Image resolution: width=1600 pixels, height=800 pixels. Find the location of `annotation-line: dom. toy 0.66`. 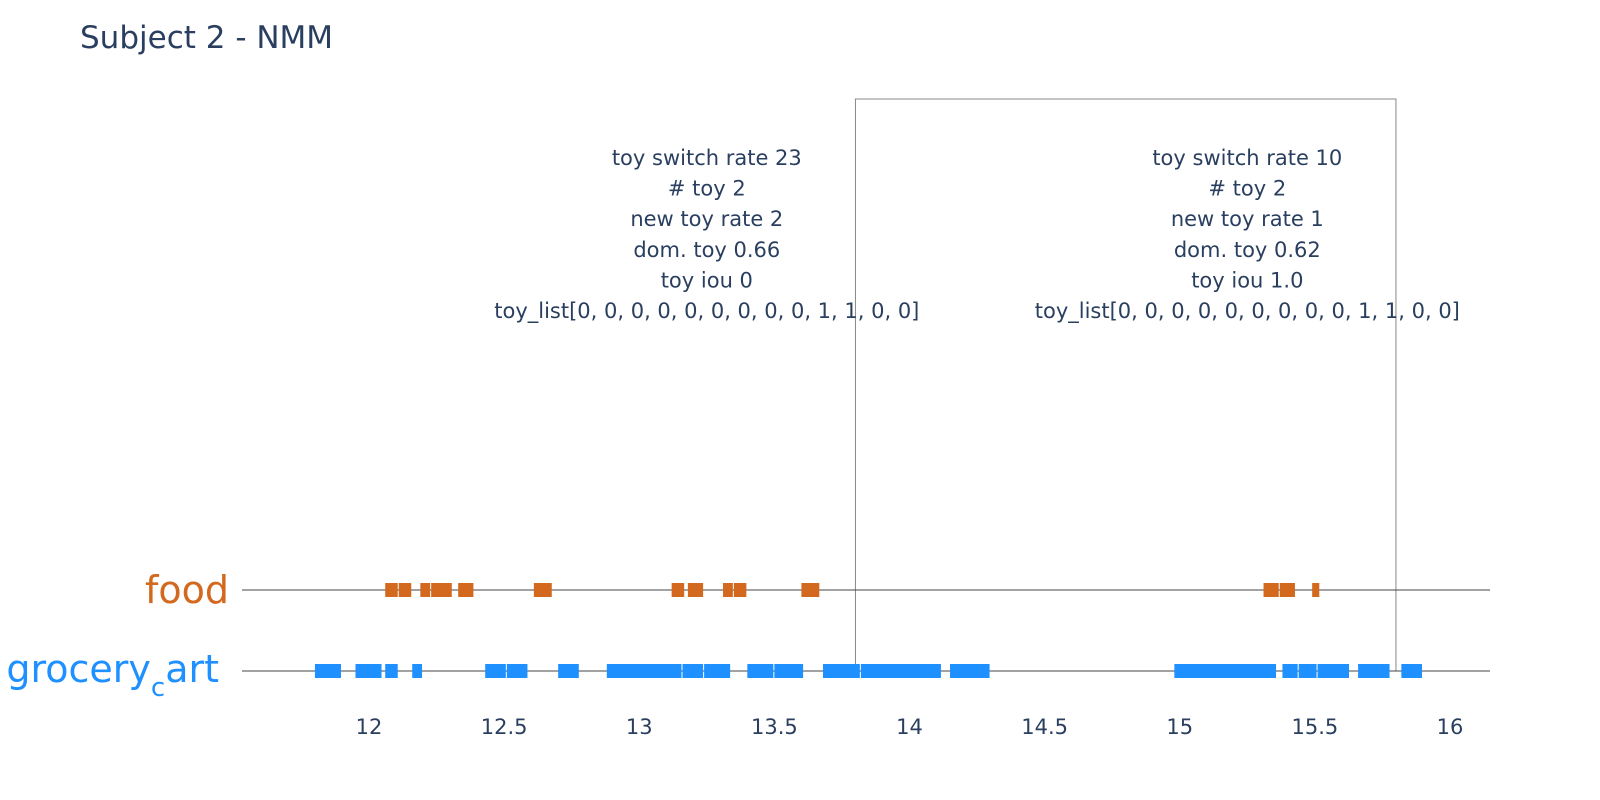

annotation-line: dom. toy 0.66 is located at coordinates (706, 250).